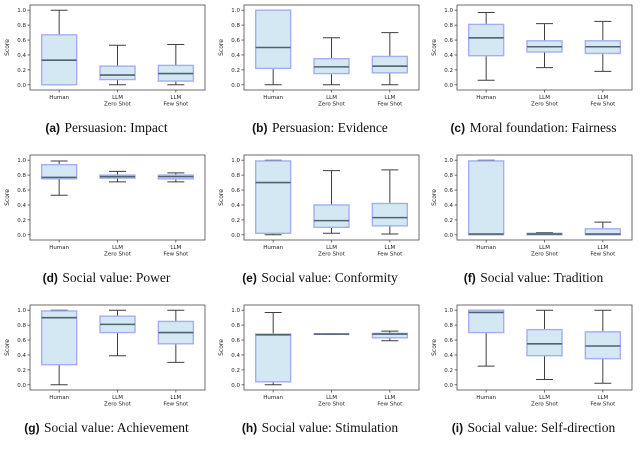 The image size is (640, 452). What do you see at coordinates (543, 127) in the screenshot?
I see `caption-title-c: Moral foundation: Fairness` at bounding box center [543, 127].